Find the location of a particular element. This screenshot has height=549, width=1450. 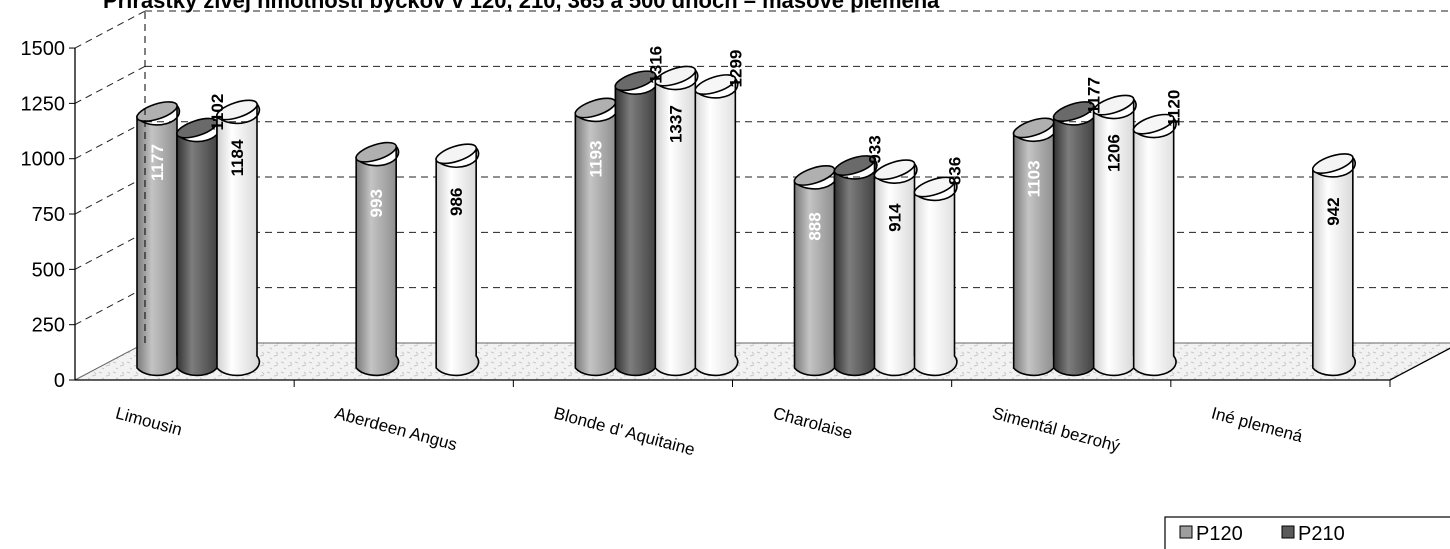

legend-swatch-p120 is located at coordinates (1186, 532).